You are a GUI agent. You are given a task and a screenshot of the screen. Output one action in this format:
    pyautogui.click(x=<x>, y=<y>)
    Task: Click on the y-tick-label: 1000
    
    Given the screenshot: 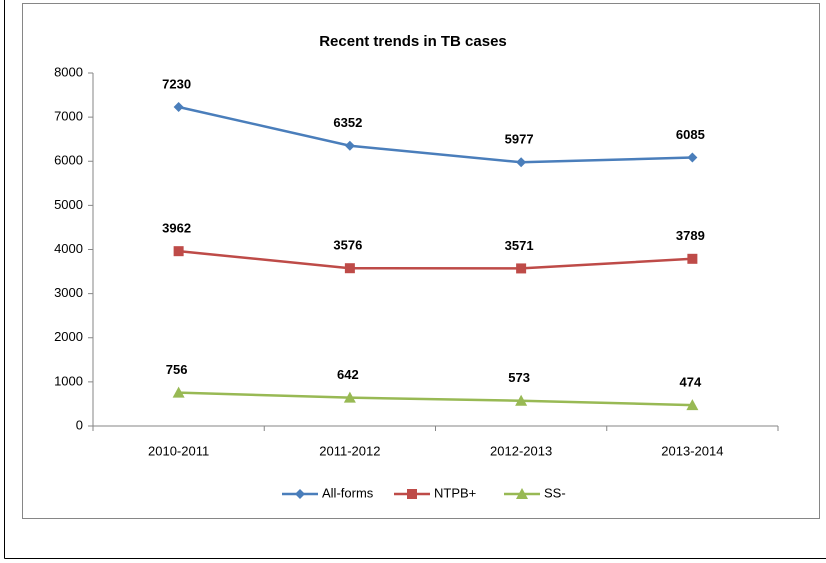 What is the action you would take?
    pyautogui.click(x=68, y=380)
    